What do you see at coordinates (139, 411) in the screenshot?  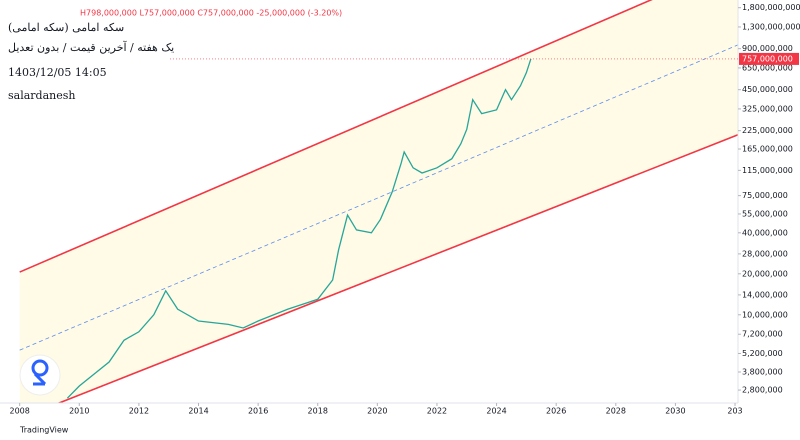 I see `x-tick-label: 2012` at bounding box center [139, 411].